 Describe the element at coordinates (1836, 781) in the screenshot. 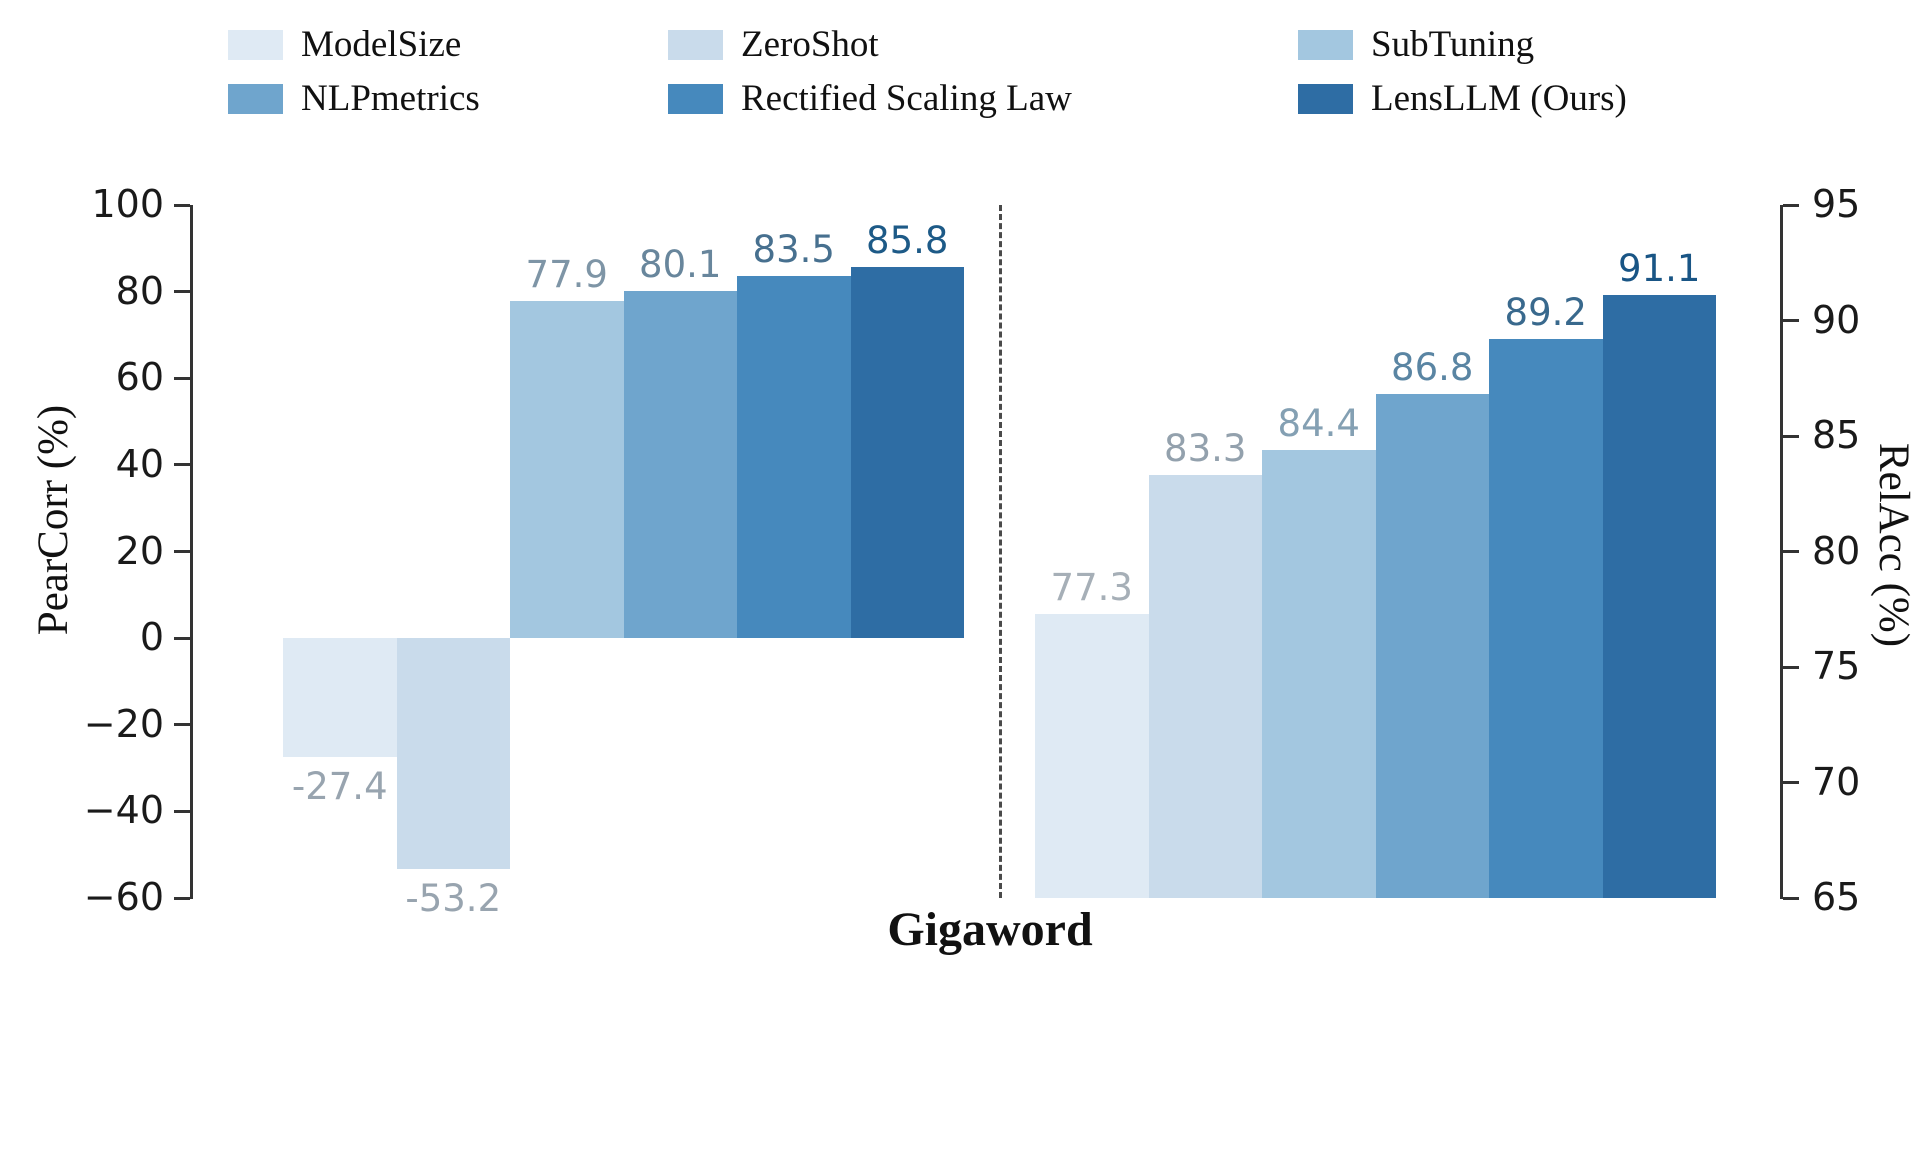

I see `right-axis-tick-label: 70` at that location.